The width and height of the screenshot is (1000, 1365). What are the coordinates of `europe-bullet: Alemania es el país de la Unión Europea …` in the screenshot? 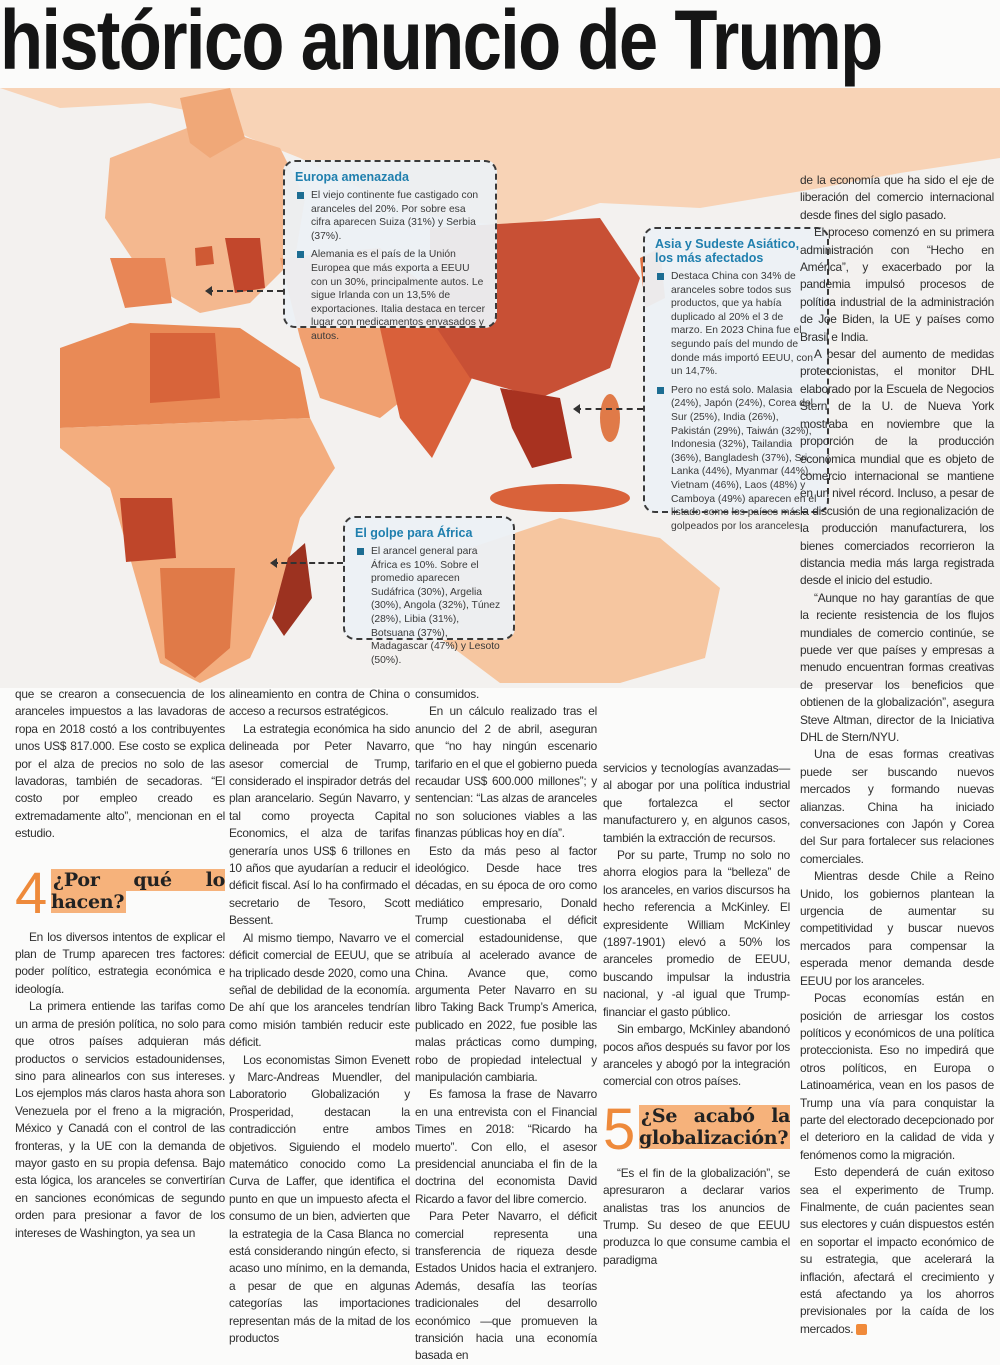 It's located at (390, 295).